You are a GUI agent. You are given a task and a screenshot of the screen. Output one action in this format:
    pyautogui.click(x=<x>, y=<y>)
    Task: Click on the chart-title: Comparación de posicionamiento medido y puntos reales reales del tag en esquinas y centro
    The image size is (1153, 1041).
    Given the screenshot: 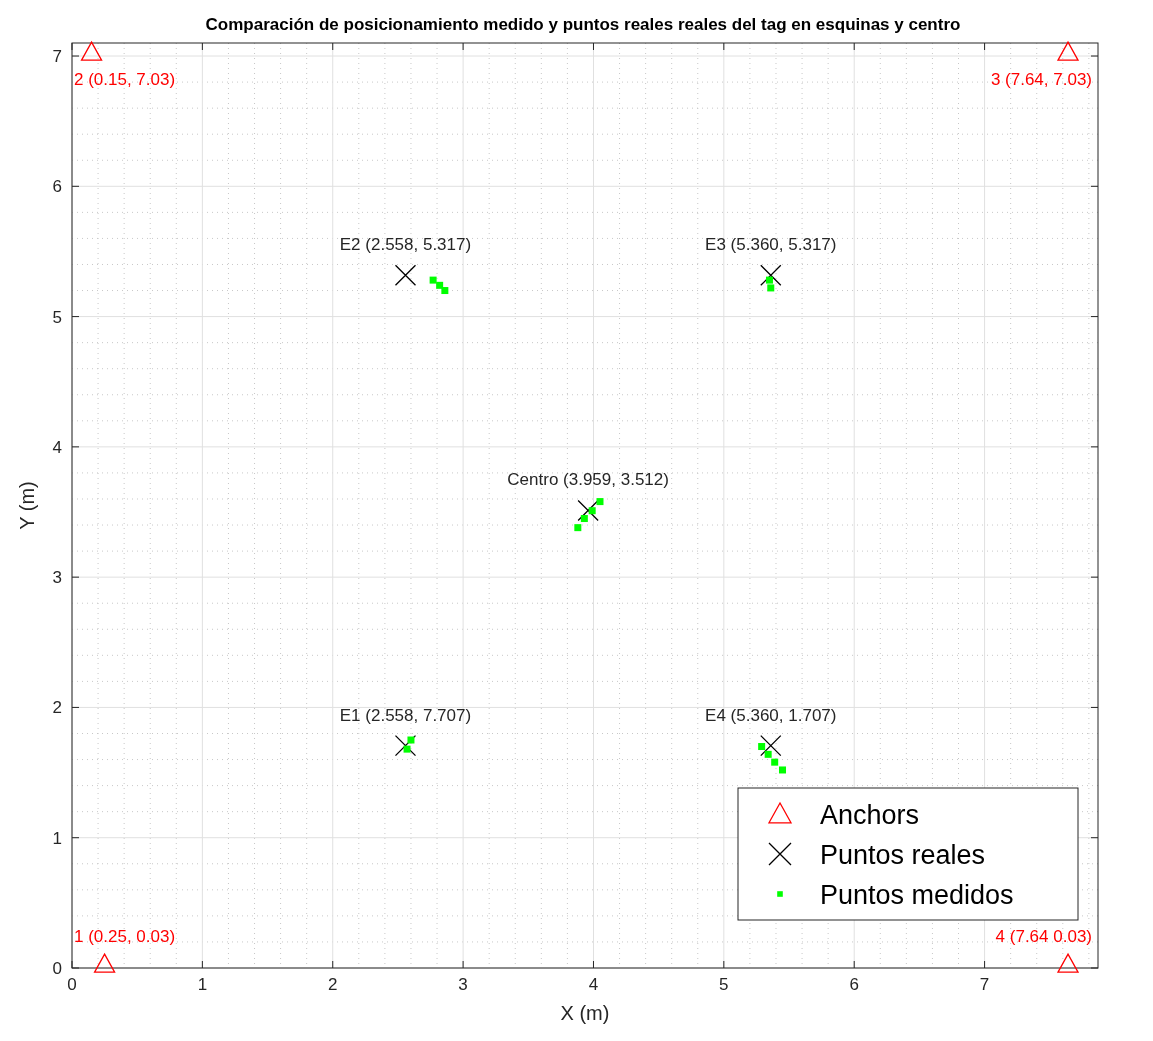 What is the action you would take?
    pyautogui.click(x=583, y=24)
    